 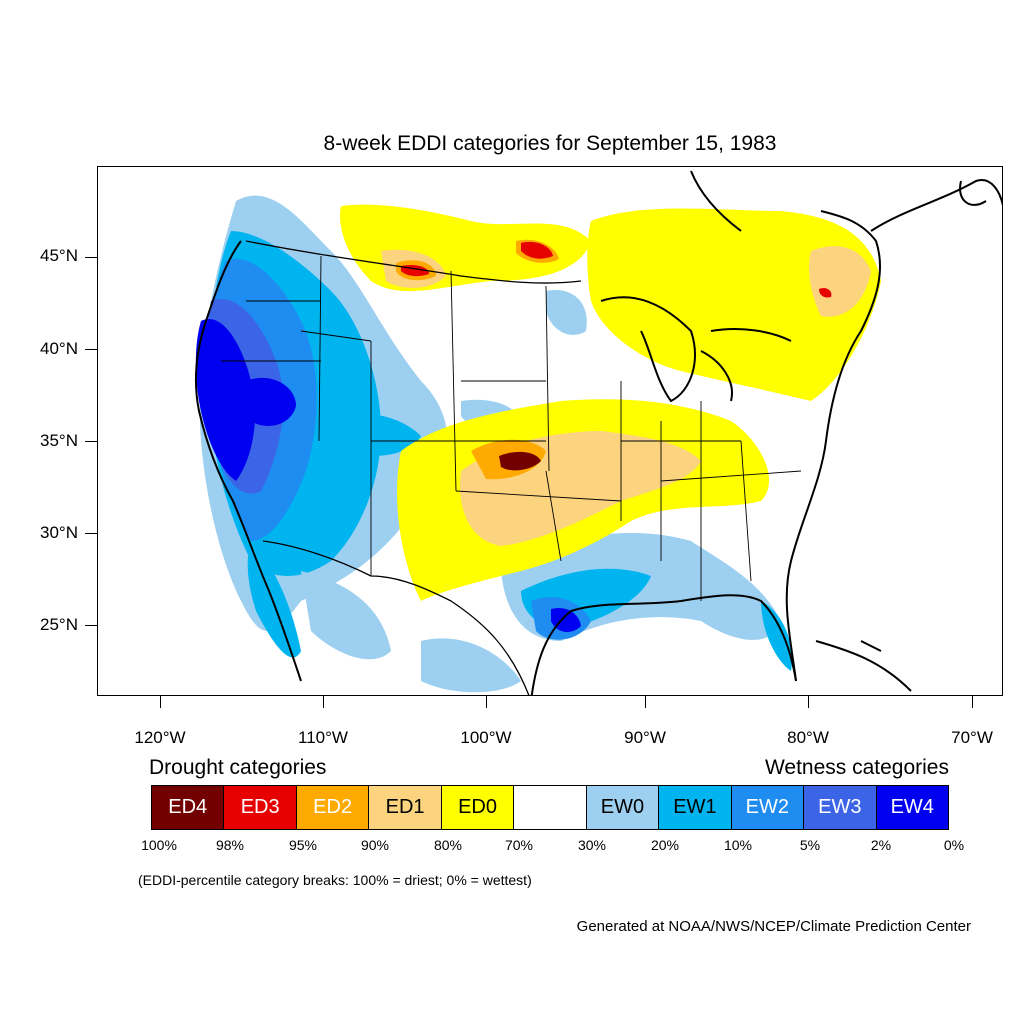 I want to click on region-ew4-west, so click(x=225, y=400).